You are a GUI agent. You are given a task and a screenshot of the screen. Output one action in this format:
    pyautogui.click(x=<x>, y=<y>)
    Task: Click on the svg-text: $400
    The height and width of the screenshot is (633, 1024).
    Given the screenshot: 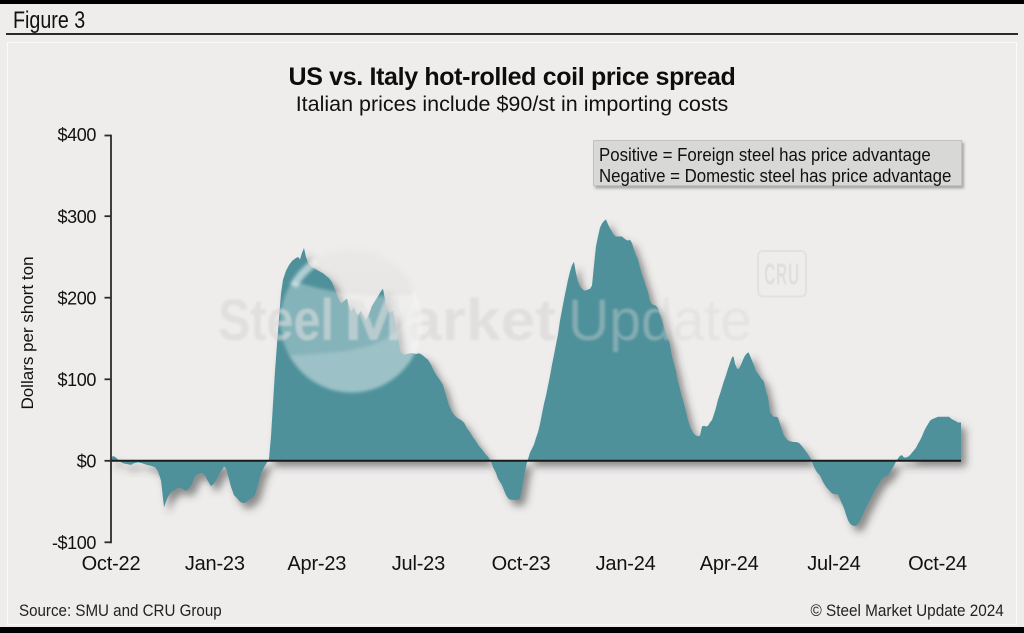 What is the action you would take?
    pyautogui.click(x=77, y=135)
    